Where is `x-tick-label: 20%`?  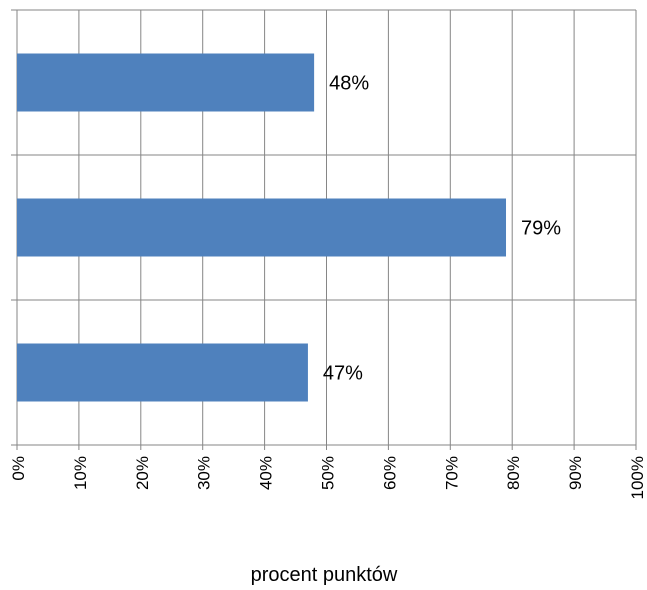
x-tick-label: 20% is located at coordinates (142, 473).